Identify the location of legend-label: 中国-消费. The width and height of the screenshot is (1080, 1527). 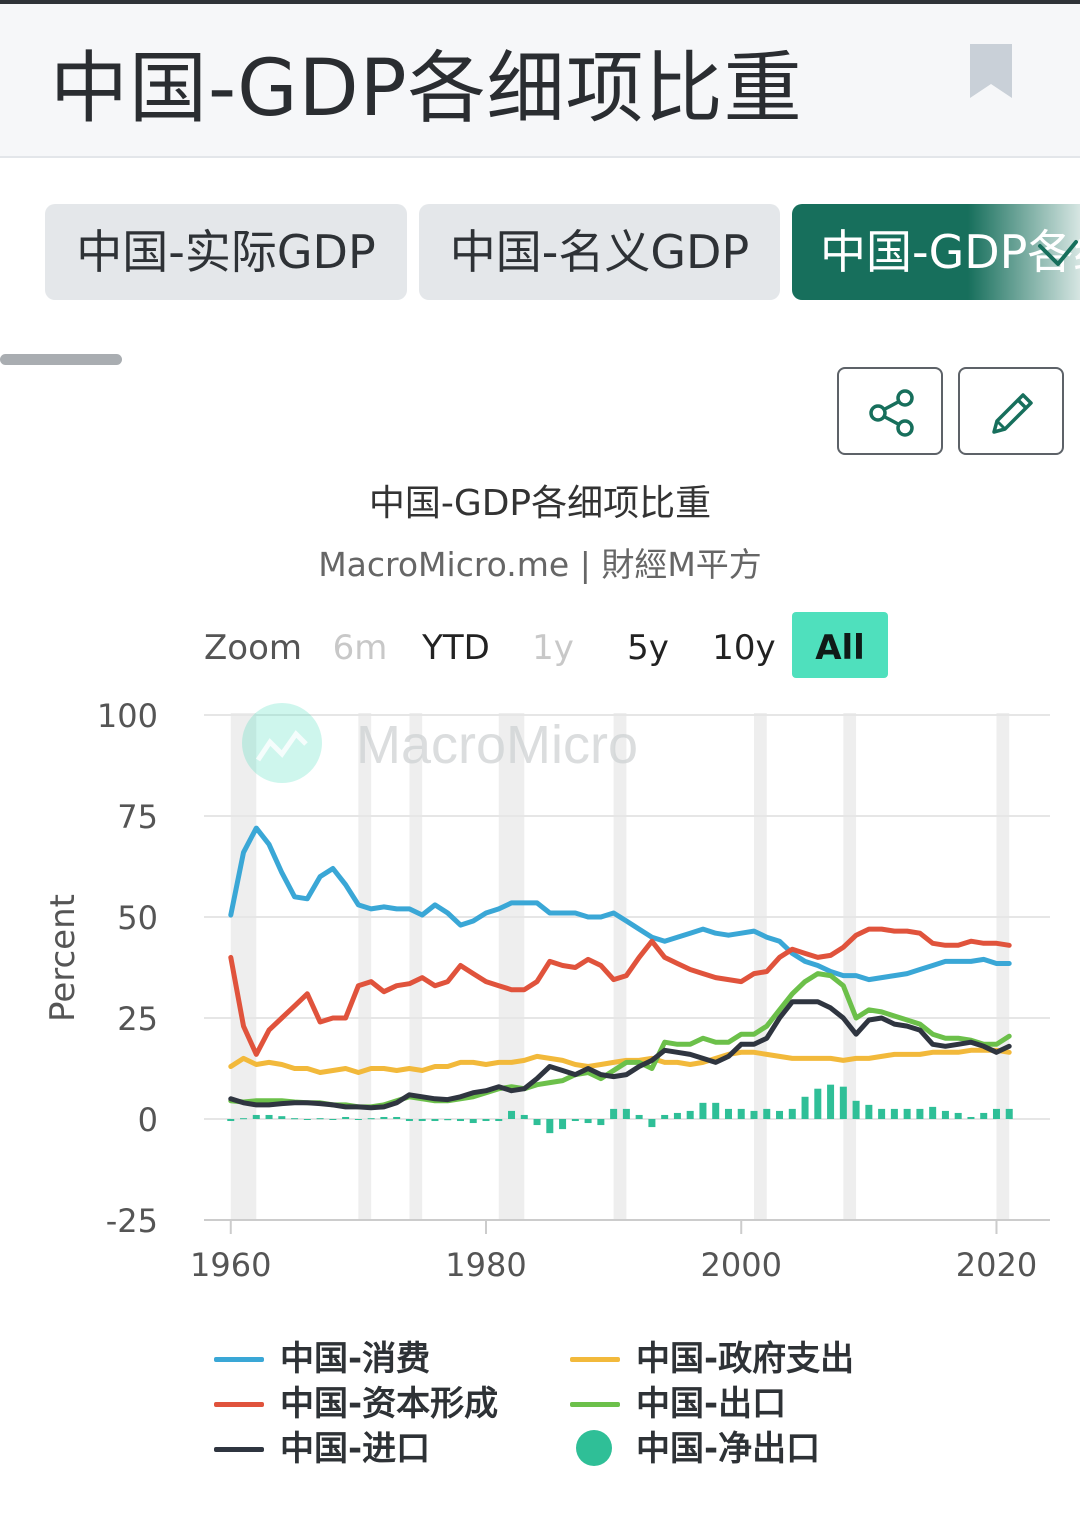
(355, 1359).